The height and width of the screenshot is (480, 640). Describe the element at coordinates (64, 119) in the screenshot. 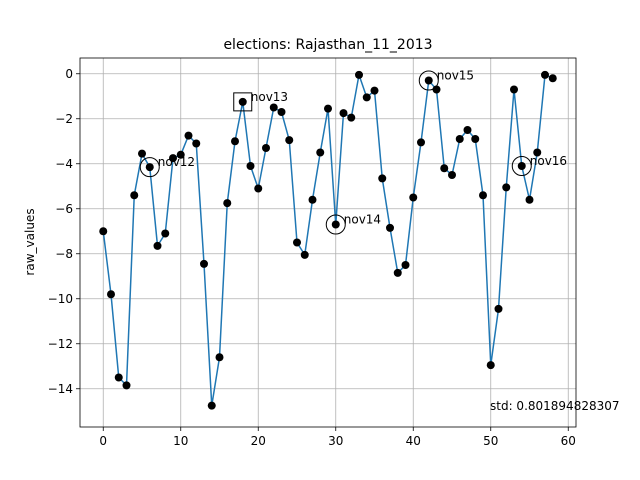

I see `y-tick-label: −2` at that location.